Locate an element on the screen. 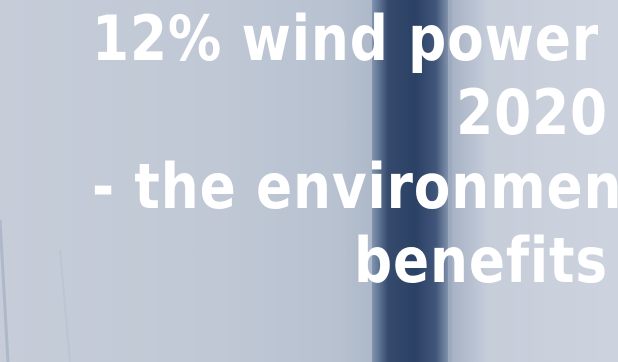  tower-highlight is located at coordinates (468, 181).